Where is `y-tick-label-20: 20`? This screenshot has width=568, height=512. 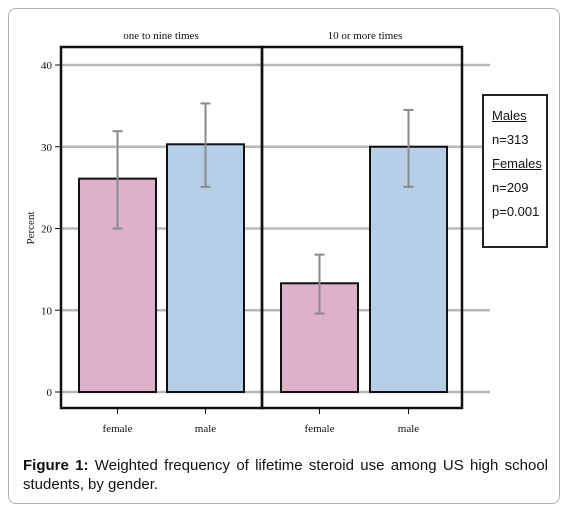 y-tick-label-20: 20 is located at coordinates (47, 230).